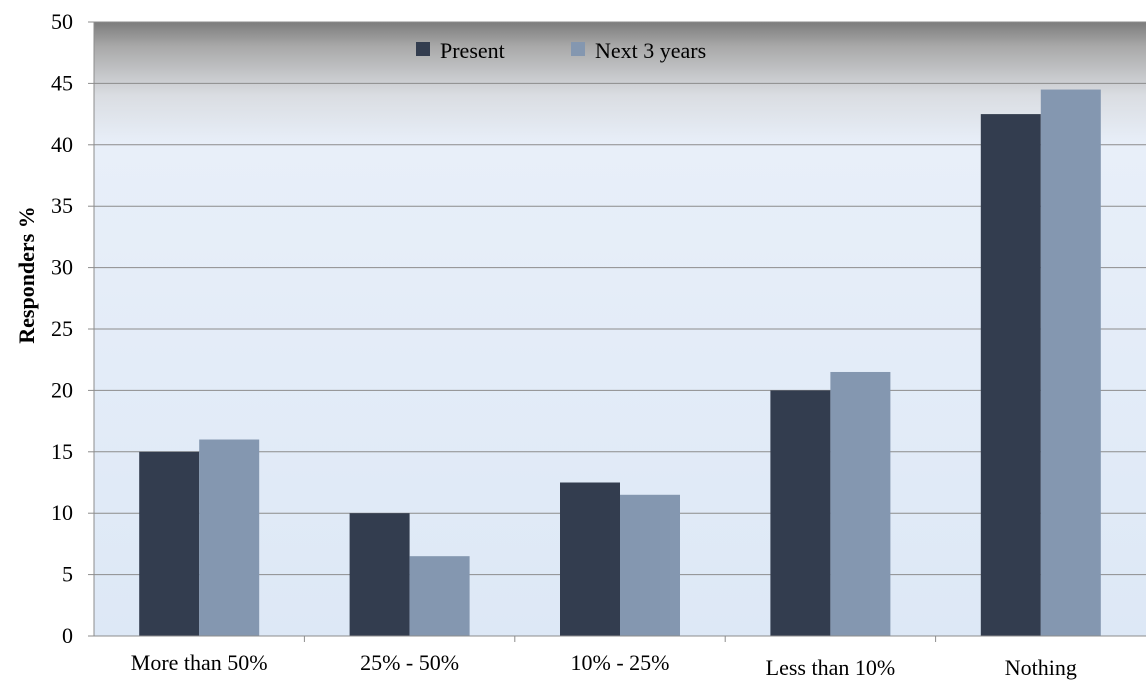 The height and width of the screenshot is (681, 1146). I want to click on y-tick-labels: 0 5 10 15 20 25 30 35 40 45 50, so click(62, 328).